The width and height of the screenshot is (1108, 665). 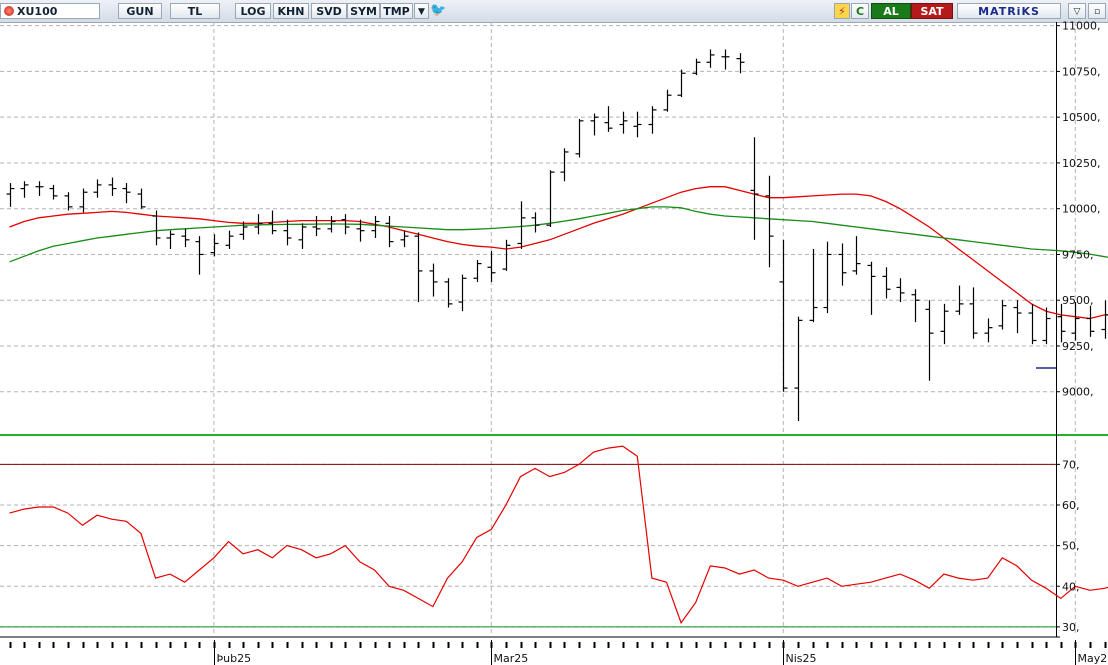 I want to click on flash-icon: ⚡, so click(x=842, y=11).